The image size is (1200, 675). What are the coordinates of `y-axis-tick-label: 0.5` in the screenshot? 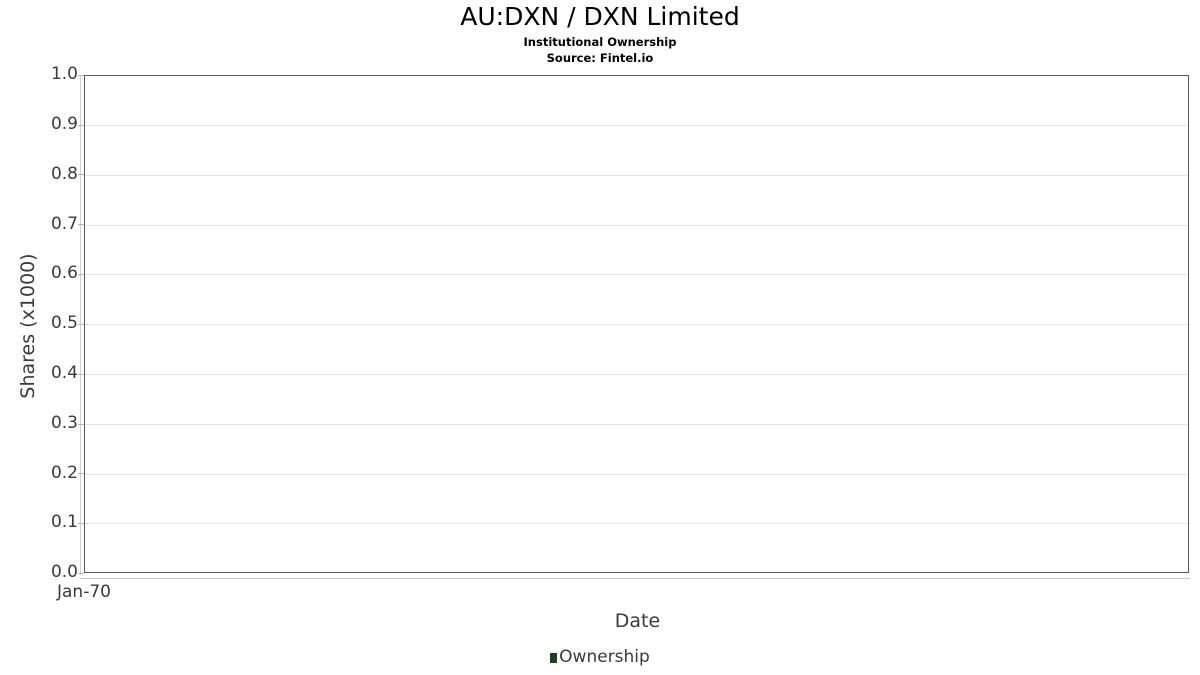 It's located at (64, 323).